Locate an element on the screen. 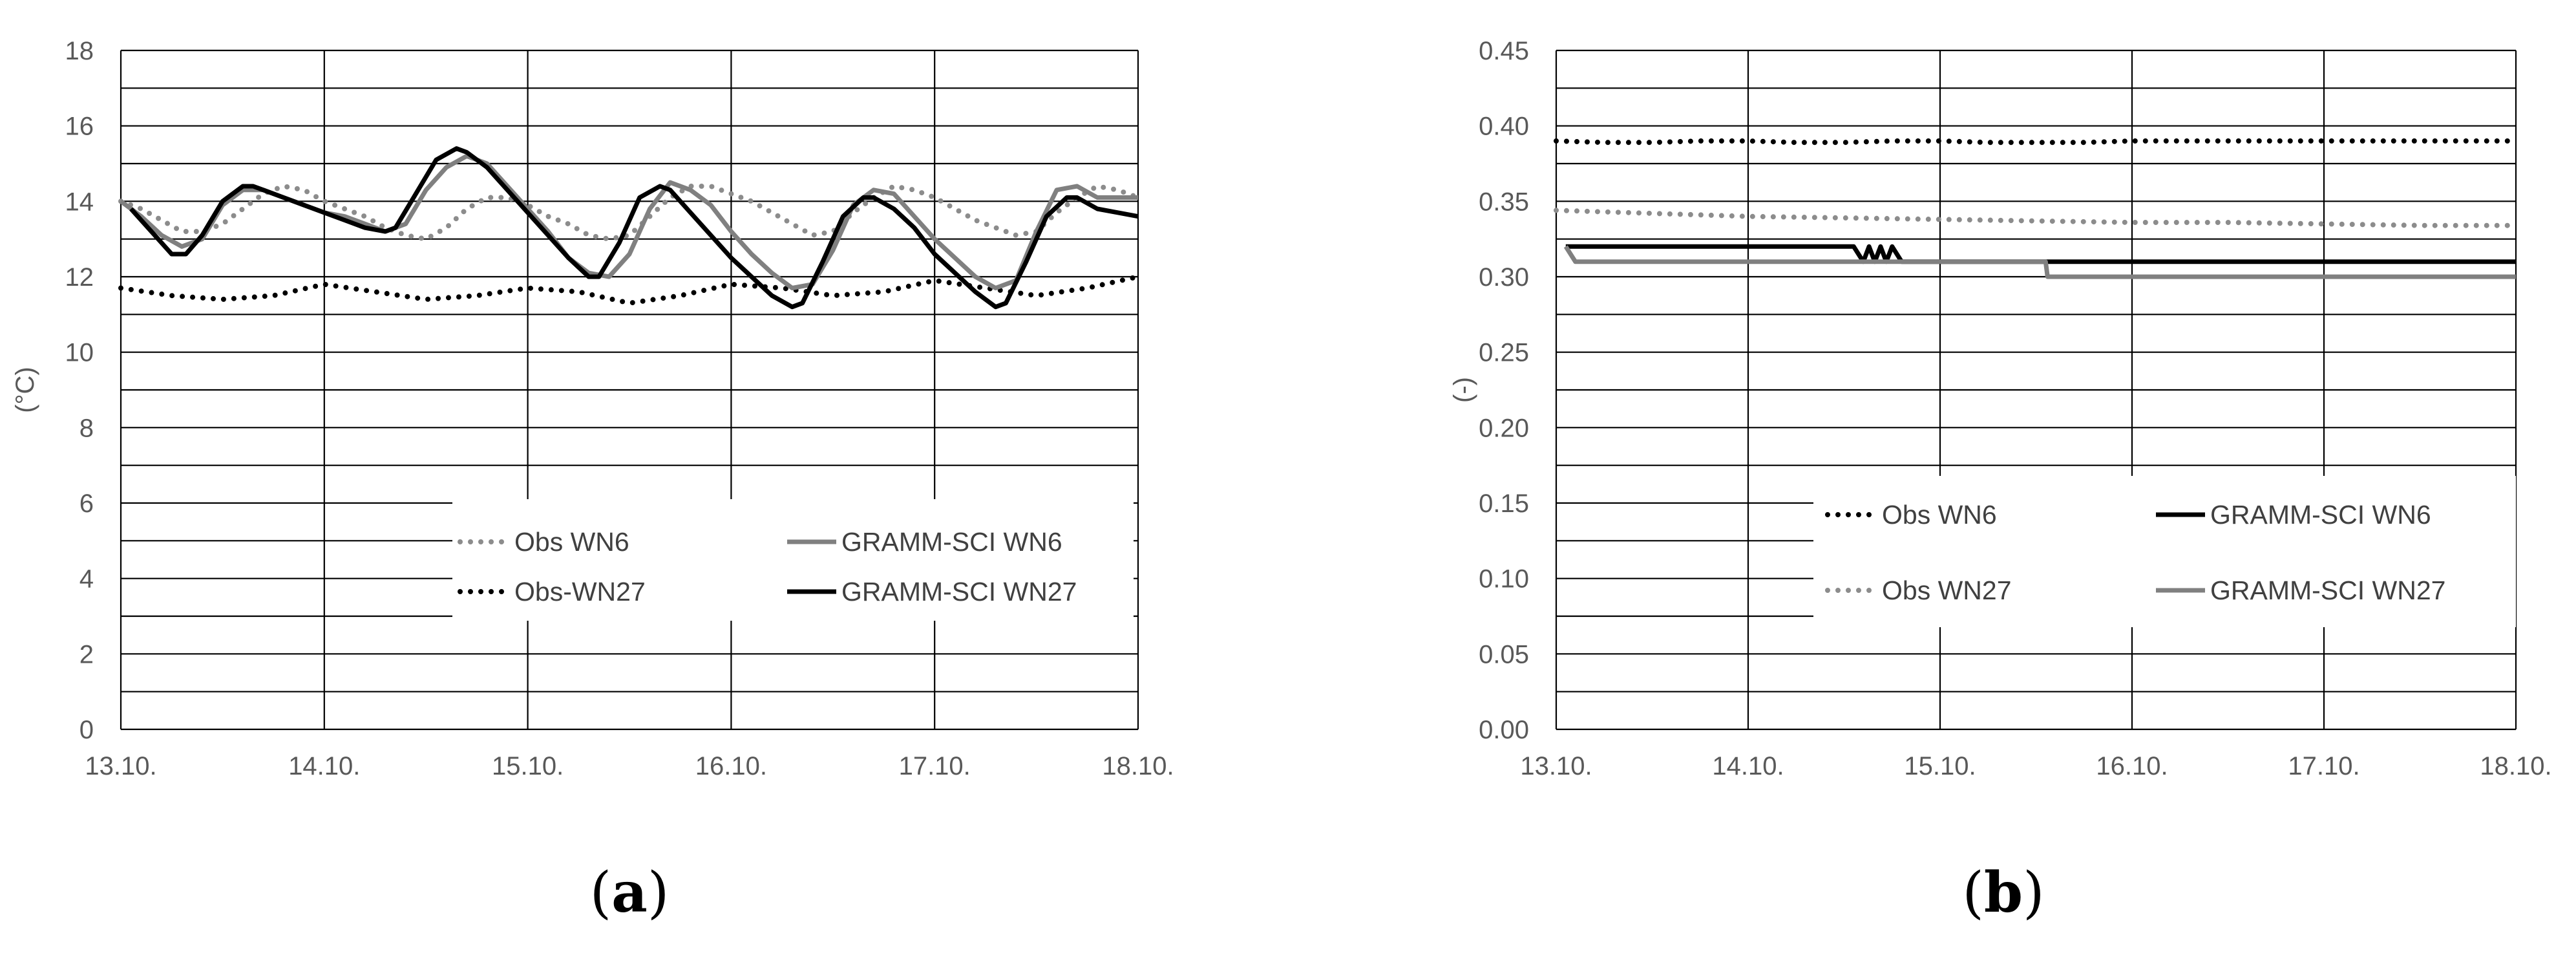 This screenshot has height=955, width=2576. y-tick-label: 10 is located at coordinates (79, 353).